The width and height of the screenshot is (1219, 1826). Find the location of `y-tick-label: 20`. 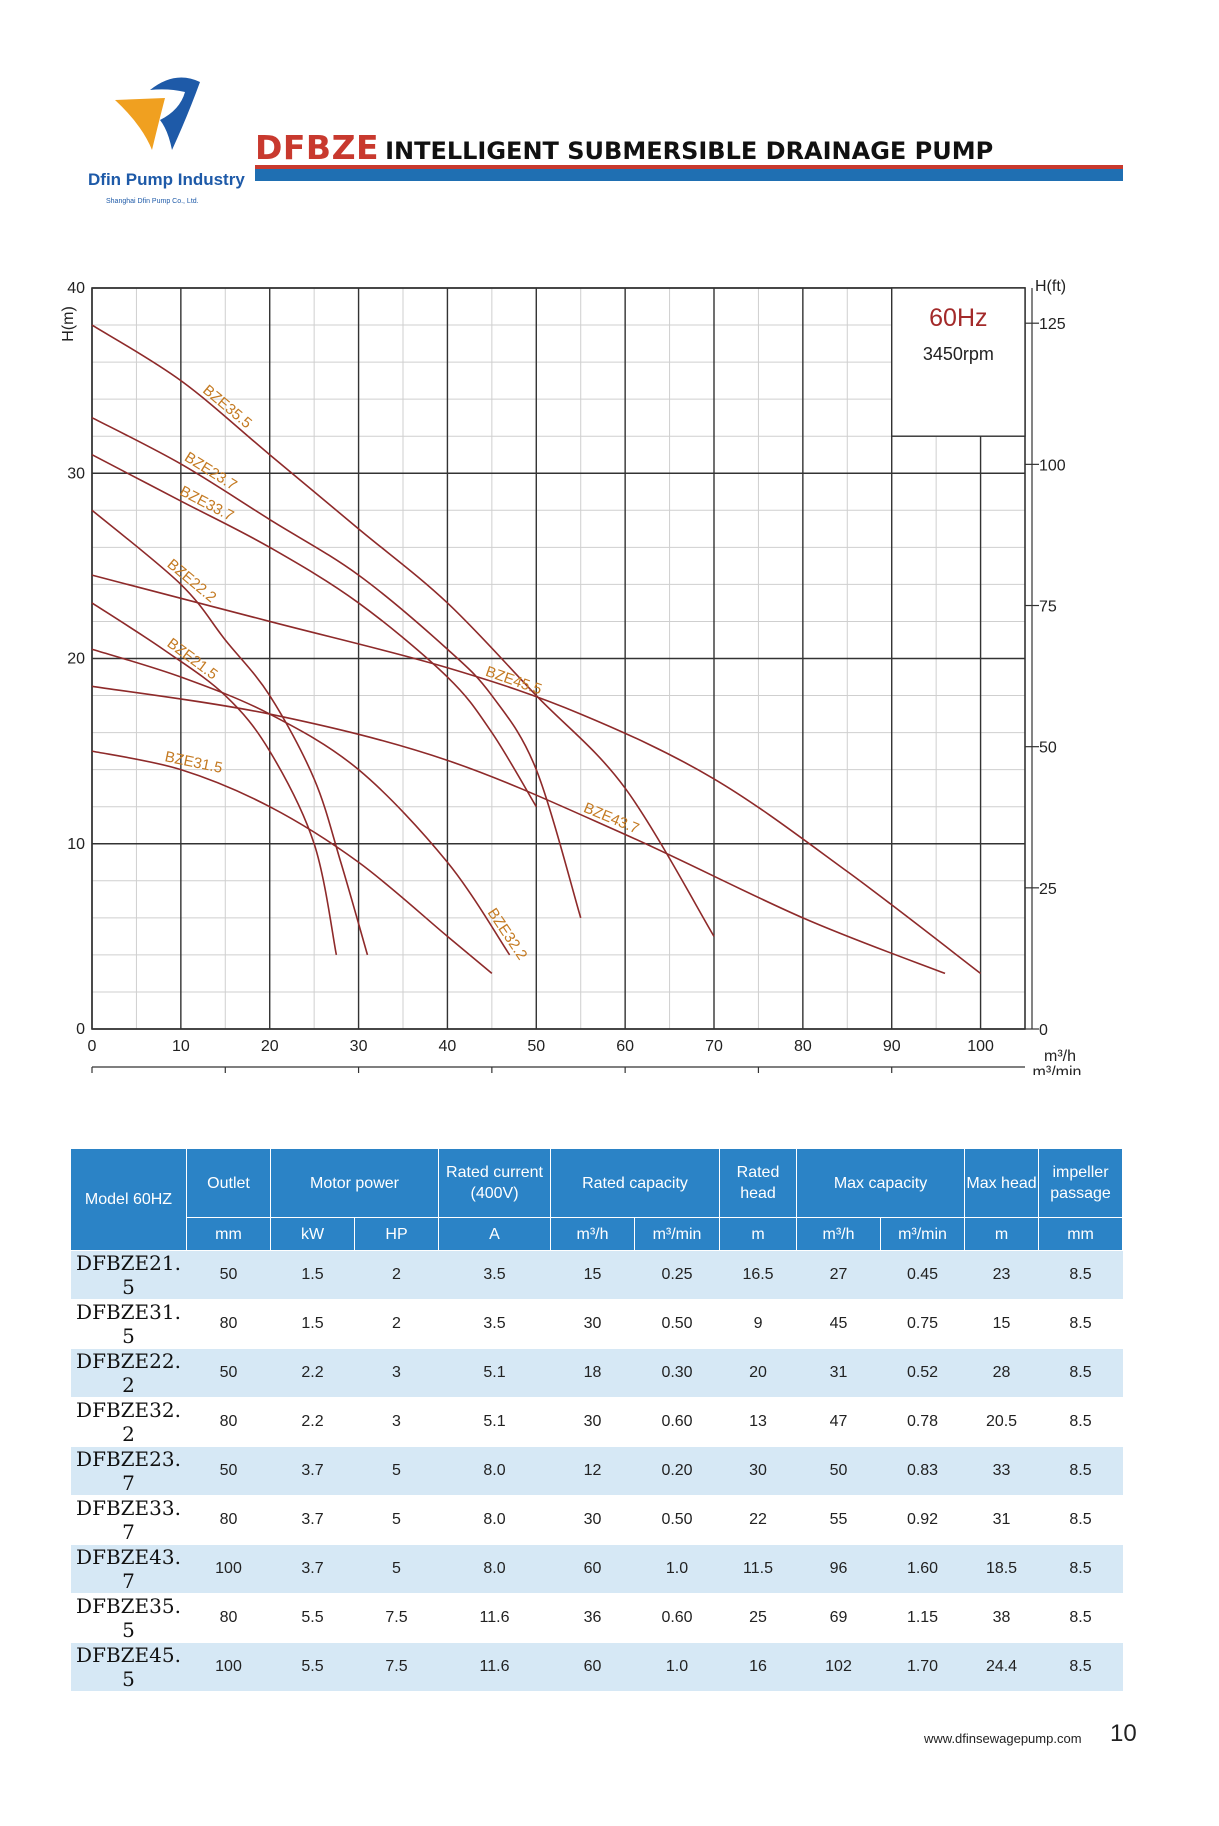

y-tick-label: 20 is located at coordinates (76, 659).